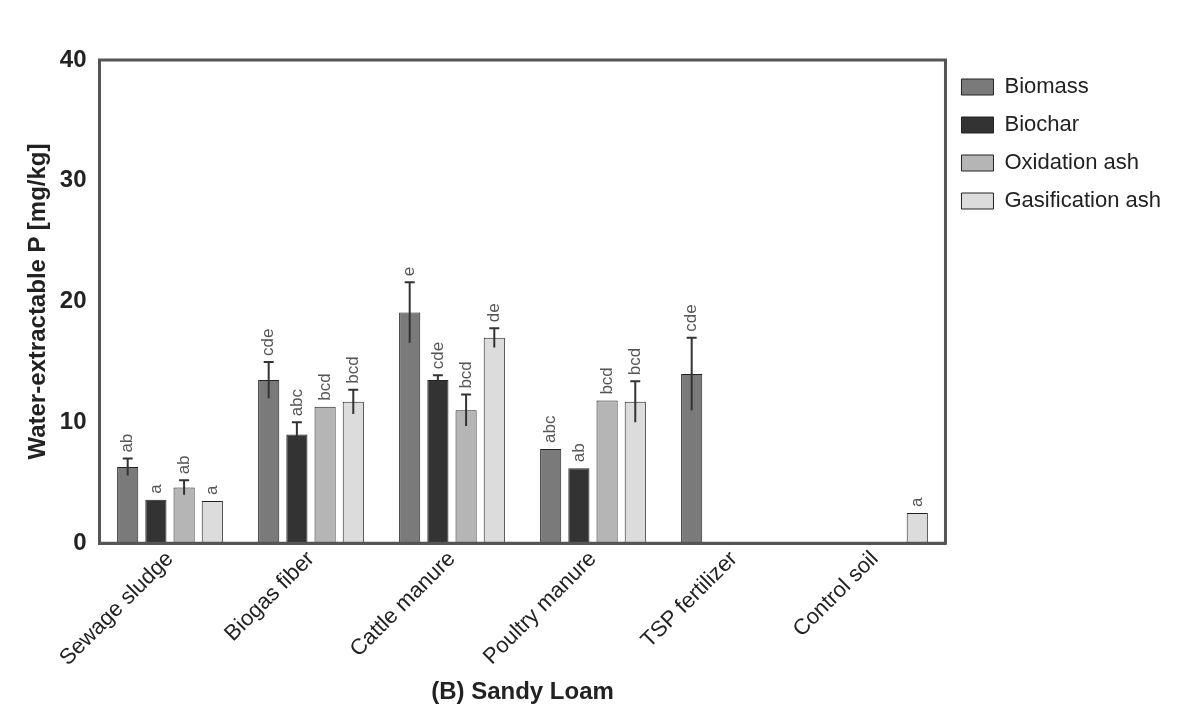 This screenshot has height=721, width=1191. What do you see at coordinates (73, 420) in the screenshot?
I see `y-tick-label: 10` at bounding box center [73, 420].